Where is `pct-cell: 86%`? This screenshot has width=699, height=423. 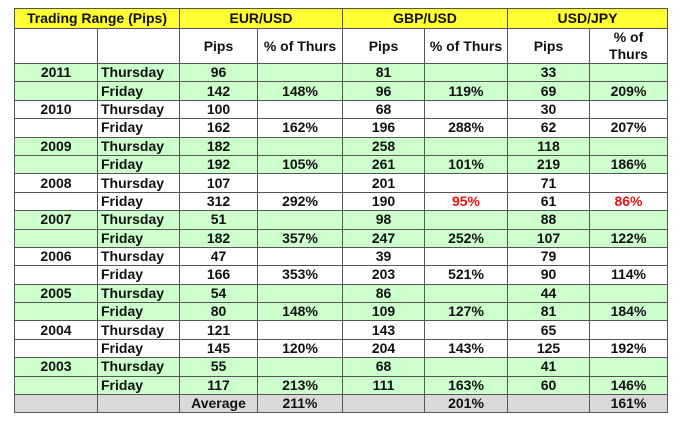 pct-cell: 86% is located at coordinates (628, 201).